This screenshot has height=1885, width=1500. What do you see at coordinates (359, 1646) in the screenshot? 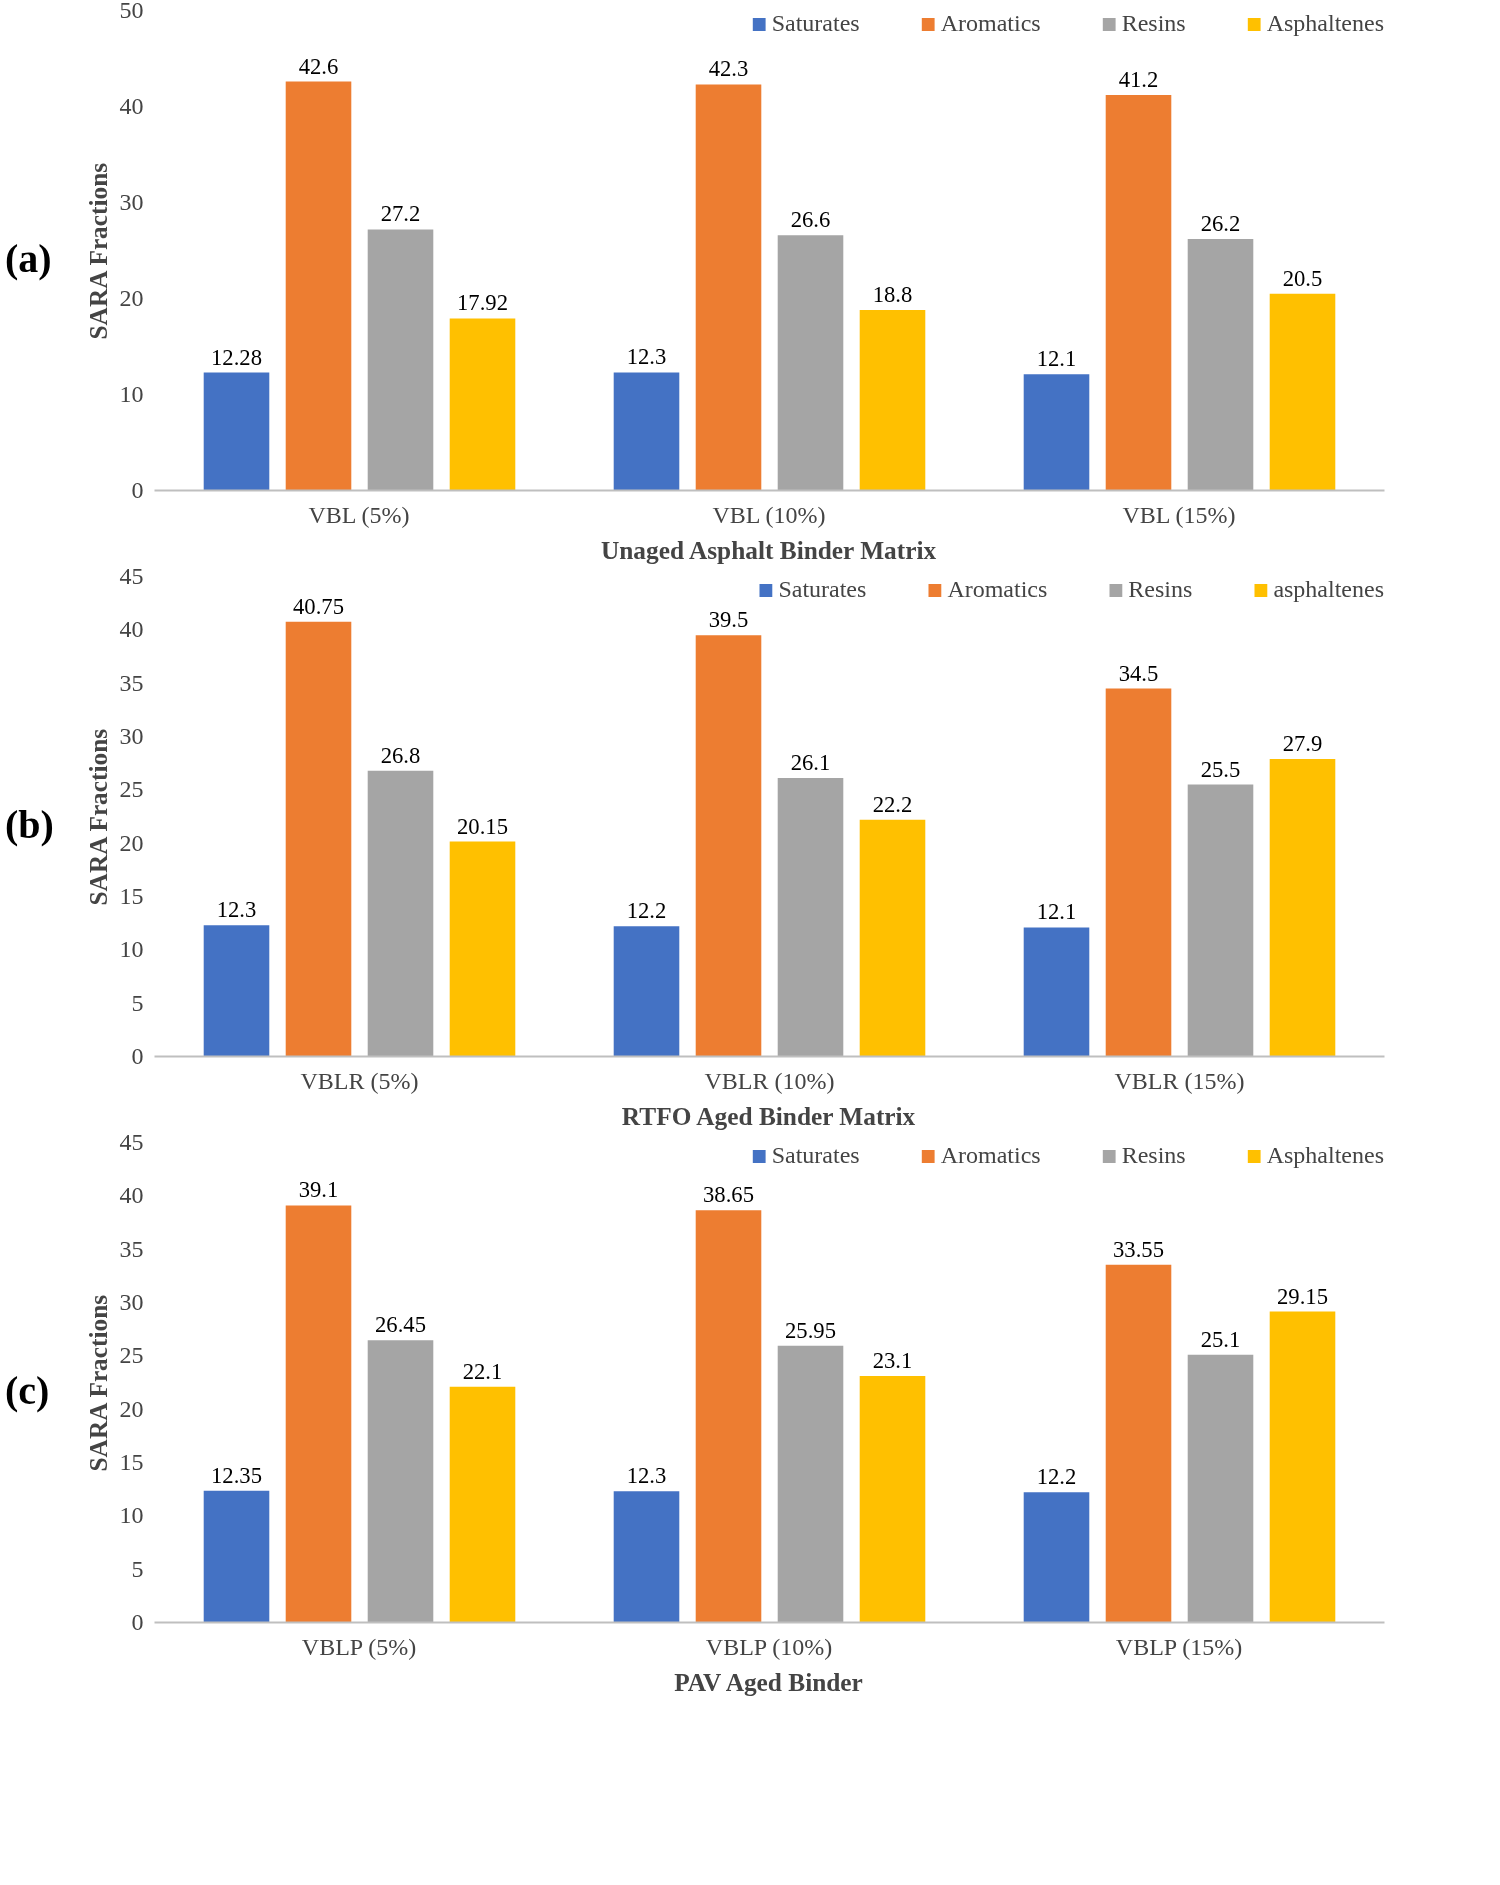
I see `x-tick-label: VBLP (5%)` at bounding box center [359, 1646].